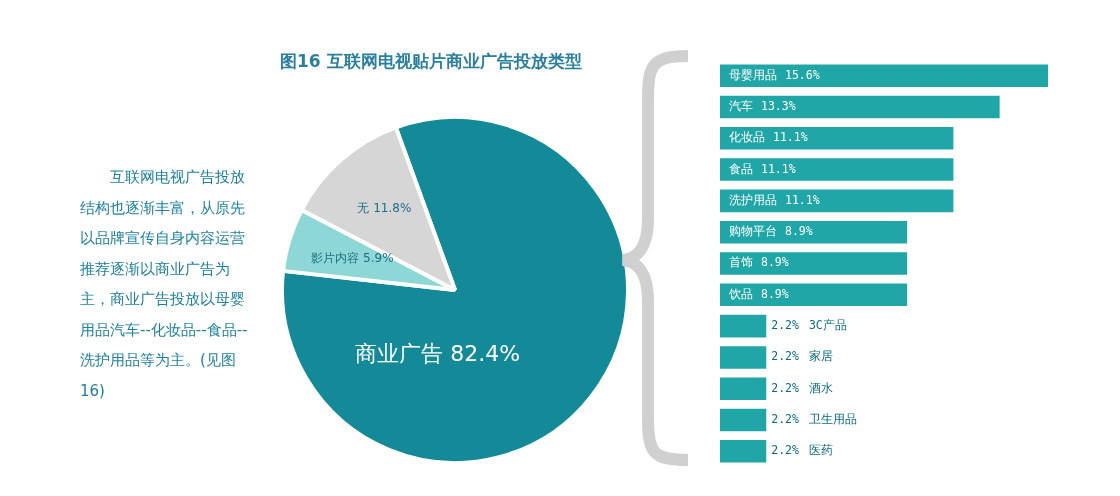 Image resolution: width=1120 pixels, height=496 pixels. Describe the element at coordinates (741, 293) in the screenshot. I see `category-label: 饮品` at that location.